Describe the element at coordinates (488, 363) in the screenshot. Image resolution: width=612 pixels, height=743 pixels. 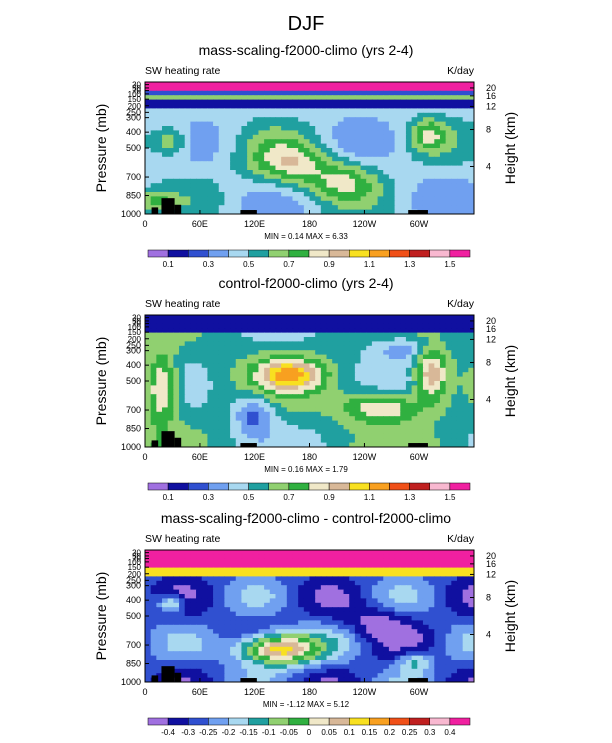
I see `height-tick-label: 8` at that location.